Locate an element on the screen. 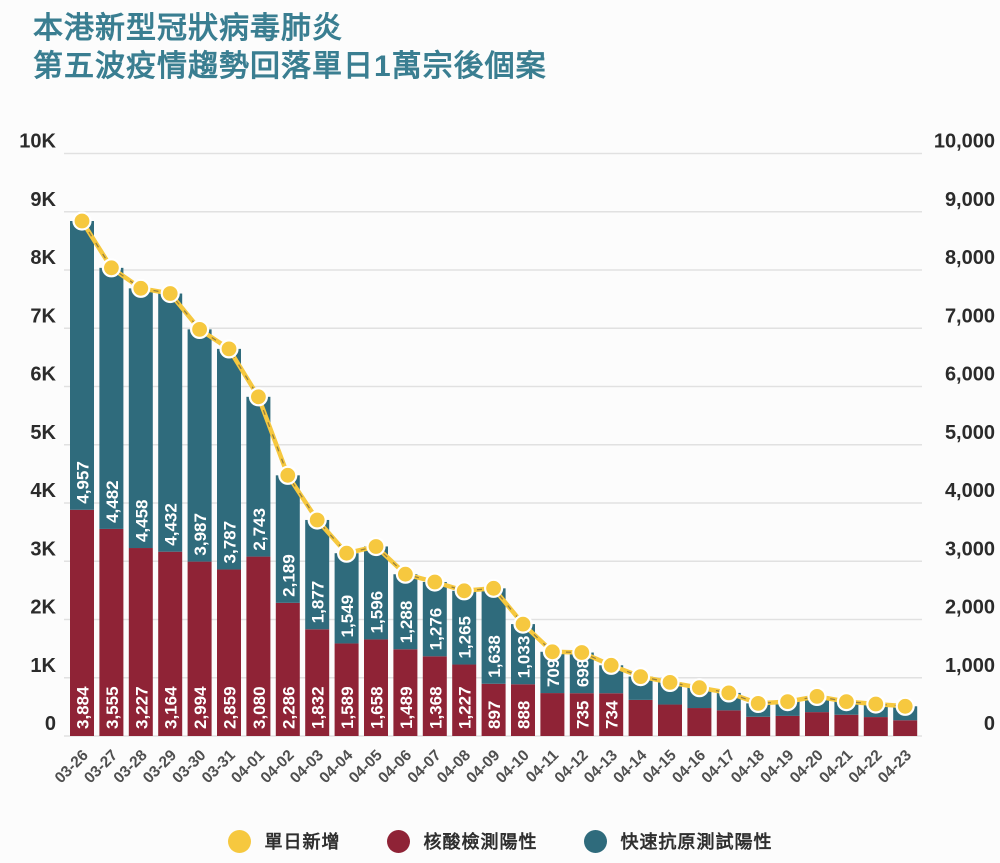  bar-value-rat: 1,033 is located at coordinates (524, 657).